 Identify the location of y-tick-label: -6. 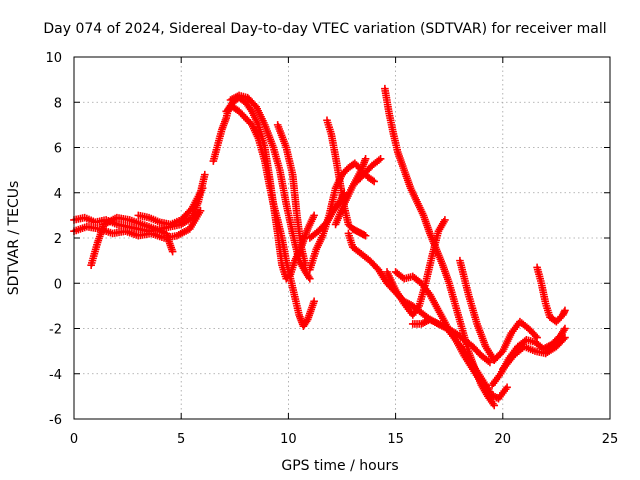
(55, 420).